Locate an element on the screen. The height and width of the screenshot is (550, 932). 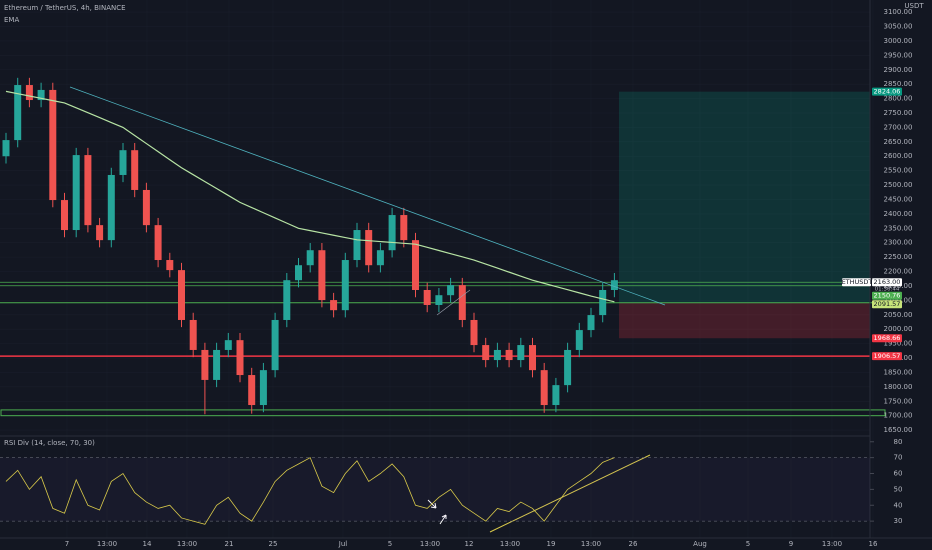
y-tick-label: 1800.00 is located at coordinates (898, 387).